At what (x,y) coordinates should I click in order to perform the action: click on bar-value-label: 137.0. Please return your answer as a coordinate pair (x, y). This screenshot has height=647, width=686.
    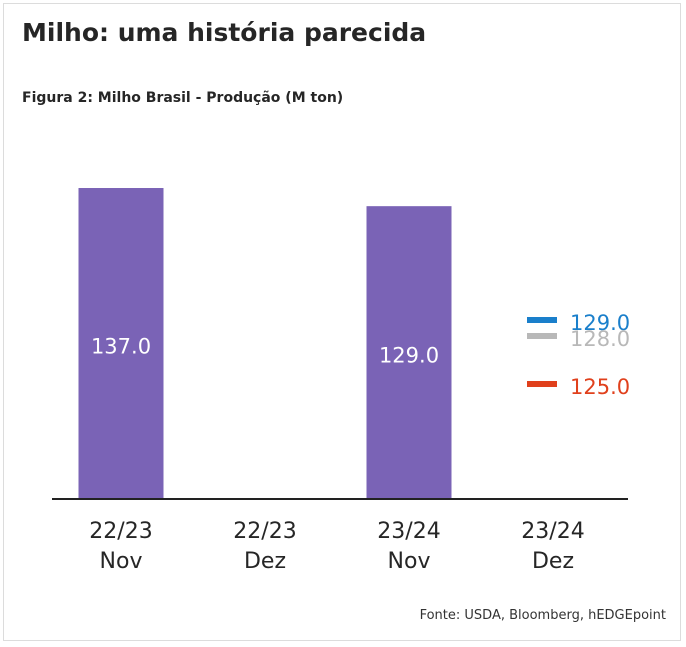
    Looking at the image, I should click on (121, 347).